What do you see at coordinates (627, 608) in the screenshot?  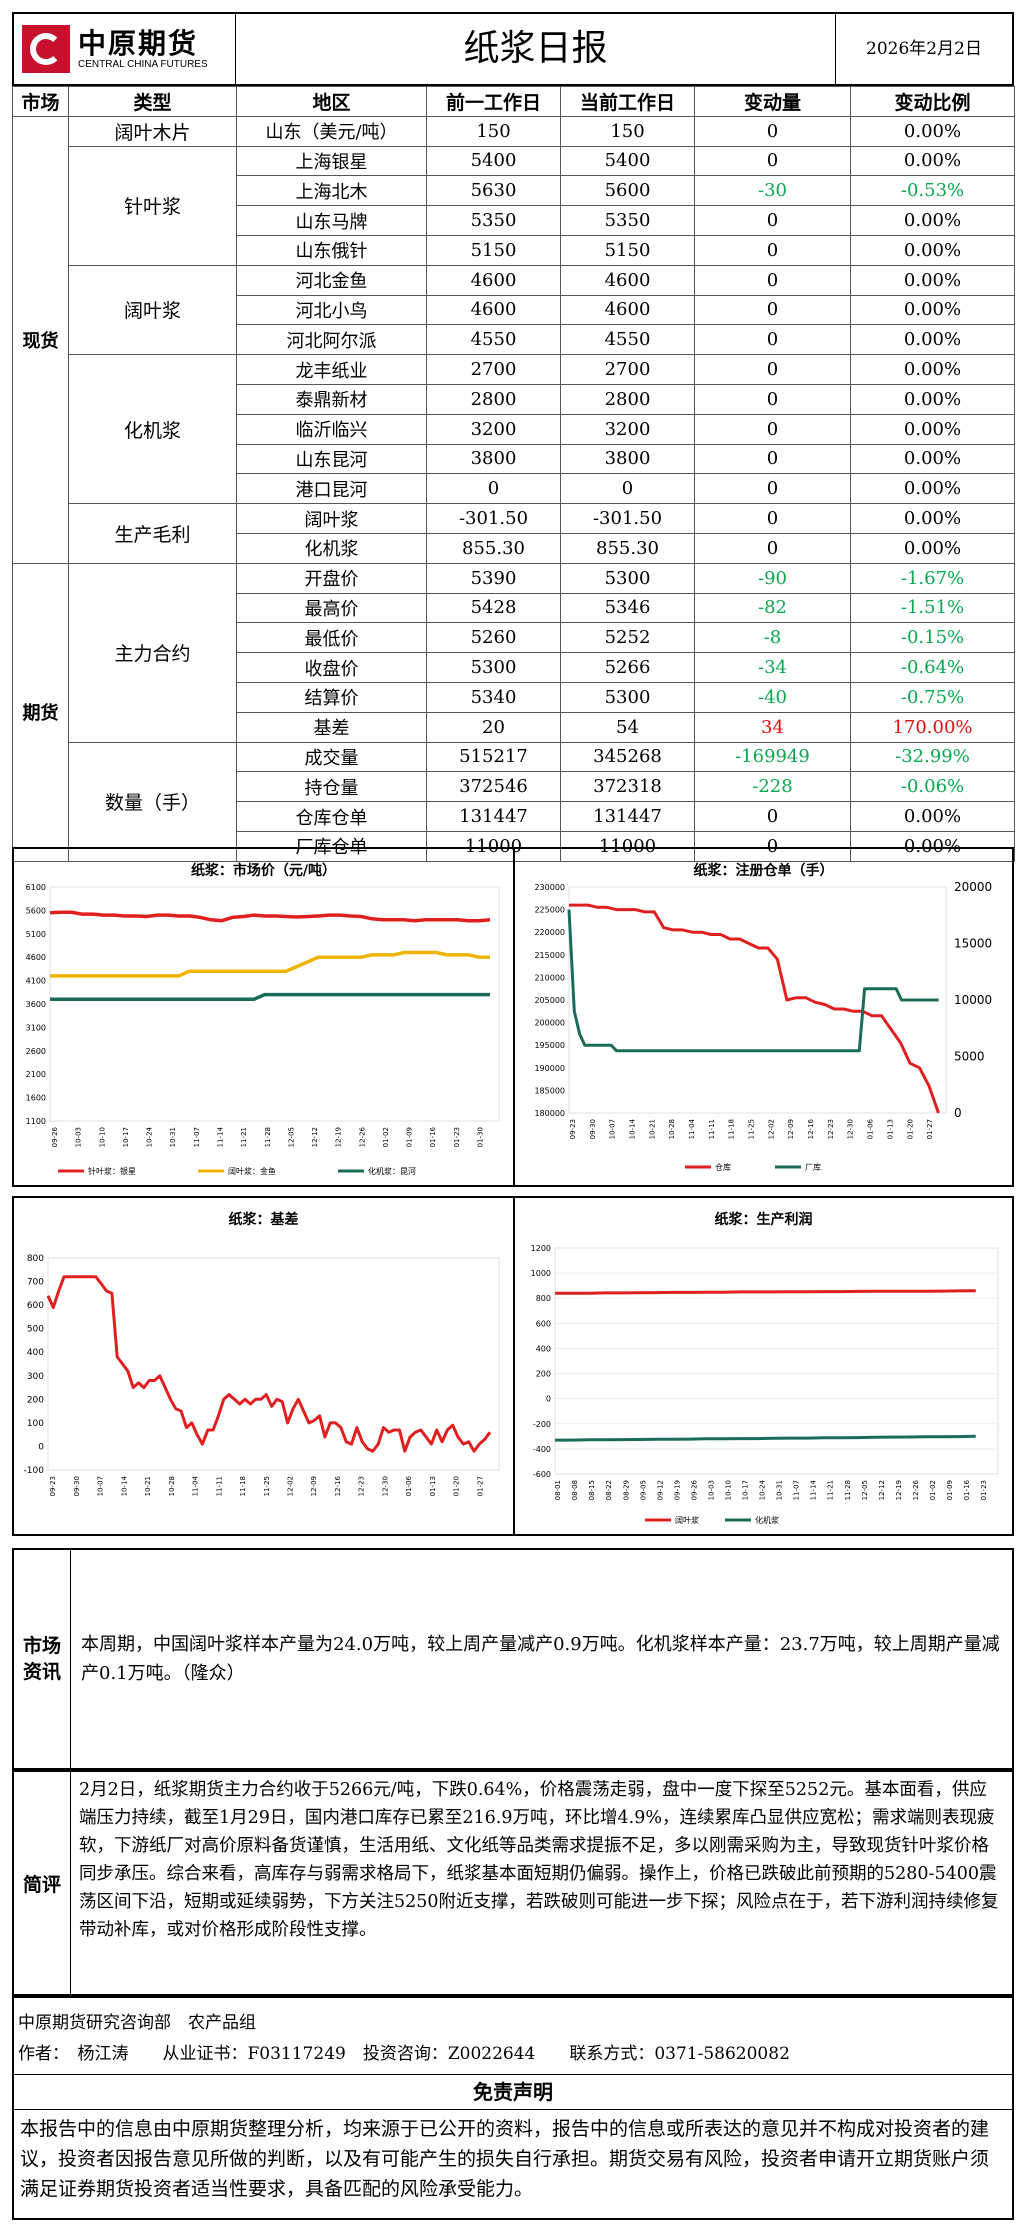 I see `curr-cell: 5346` at bounding box center [627, 608].